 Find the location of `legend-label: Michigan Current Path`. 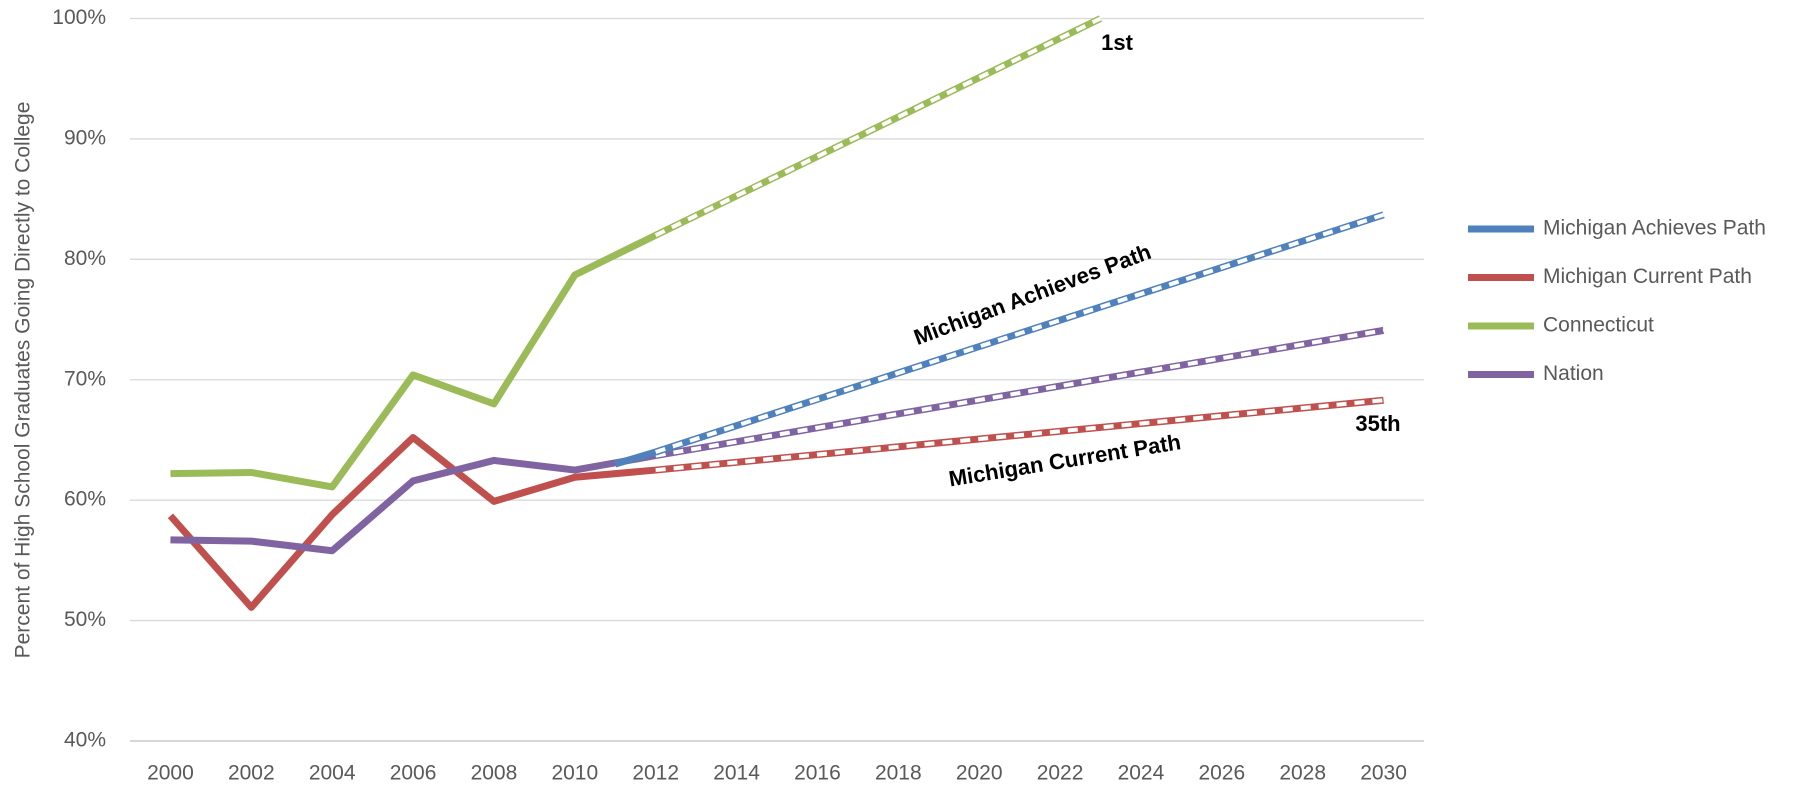

legend-label: Michigan Current Path is located at coordinates (1647, 276).